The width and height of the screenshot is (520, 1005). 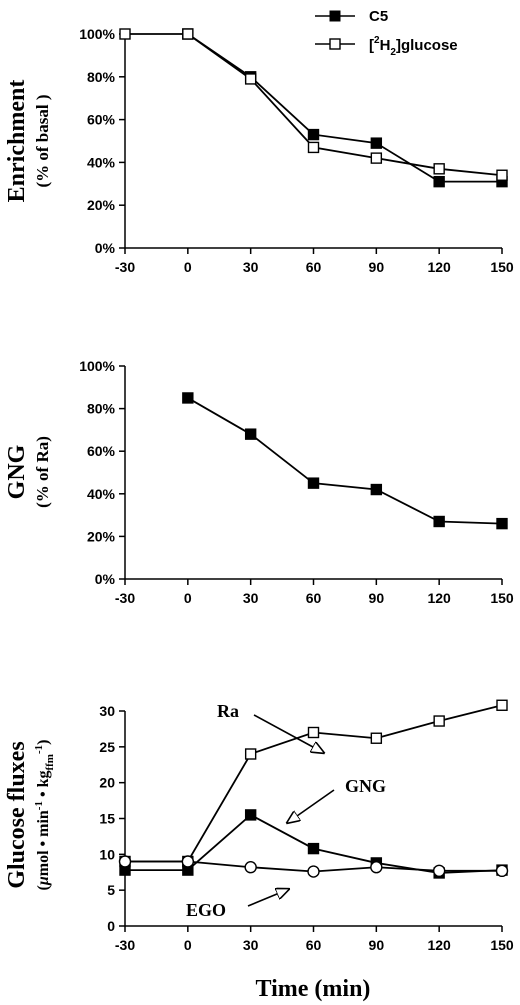 What do you see at coordinates (107, 819) in the screenshot?
I see `y-tick-label: 15` at bounding box center [107, 819].